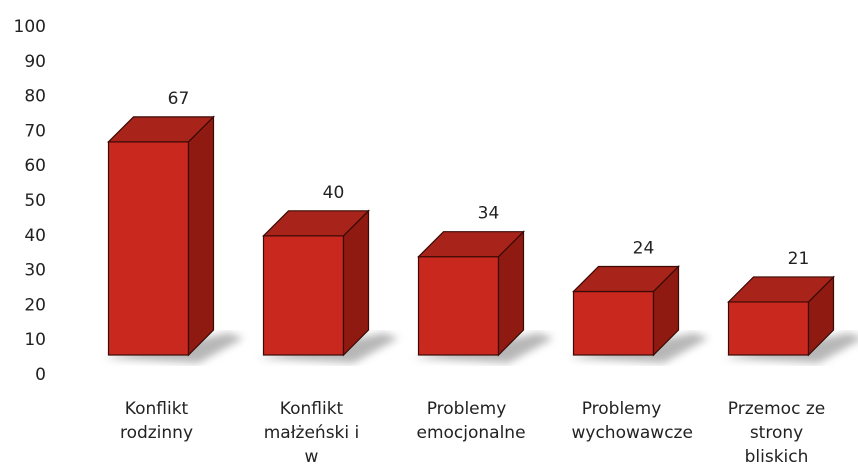 The width and height of the screenshot is (858, 472). What do you see at coordinates (35, 62) in the screenshot?
I see `y-tick-label: 90` at bounding box center [35, 62].